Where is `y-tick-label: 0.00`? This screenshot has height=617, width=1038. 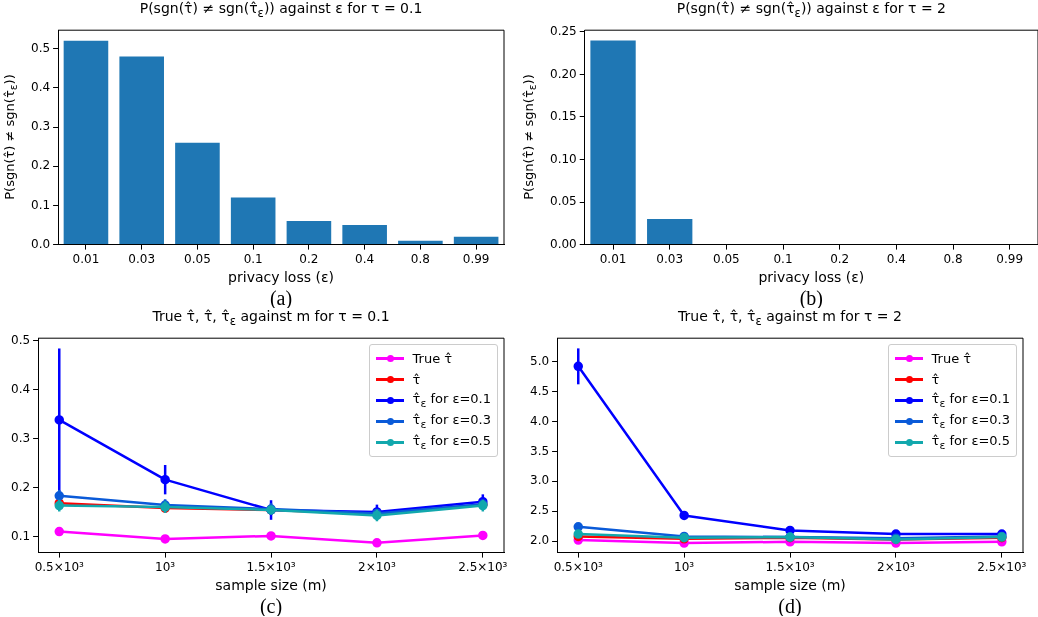 y-tick-label: 0.00 is located at coordinates (563, 243).